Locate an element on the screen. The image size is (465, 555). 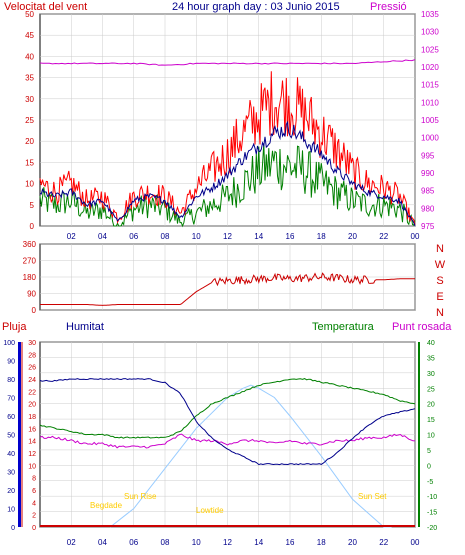
humidity-tick-label: 60 is located at coordinates (11, 417).